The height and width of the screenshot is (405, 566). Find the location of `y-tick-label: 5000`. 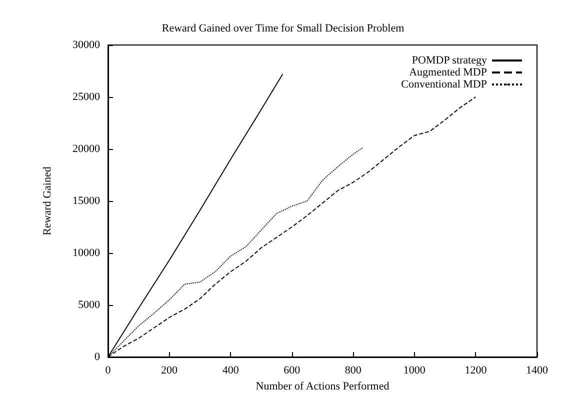

y-tick-label: 5000 is located at coordinates (89, 305).